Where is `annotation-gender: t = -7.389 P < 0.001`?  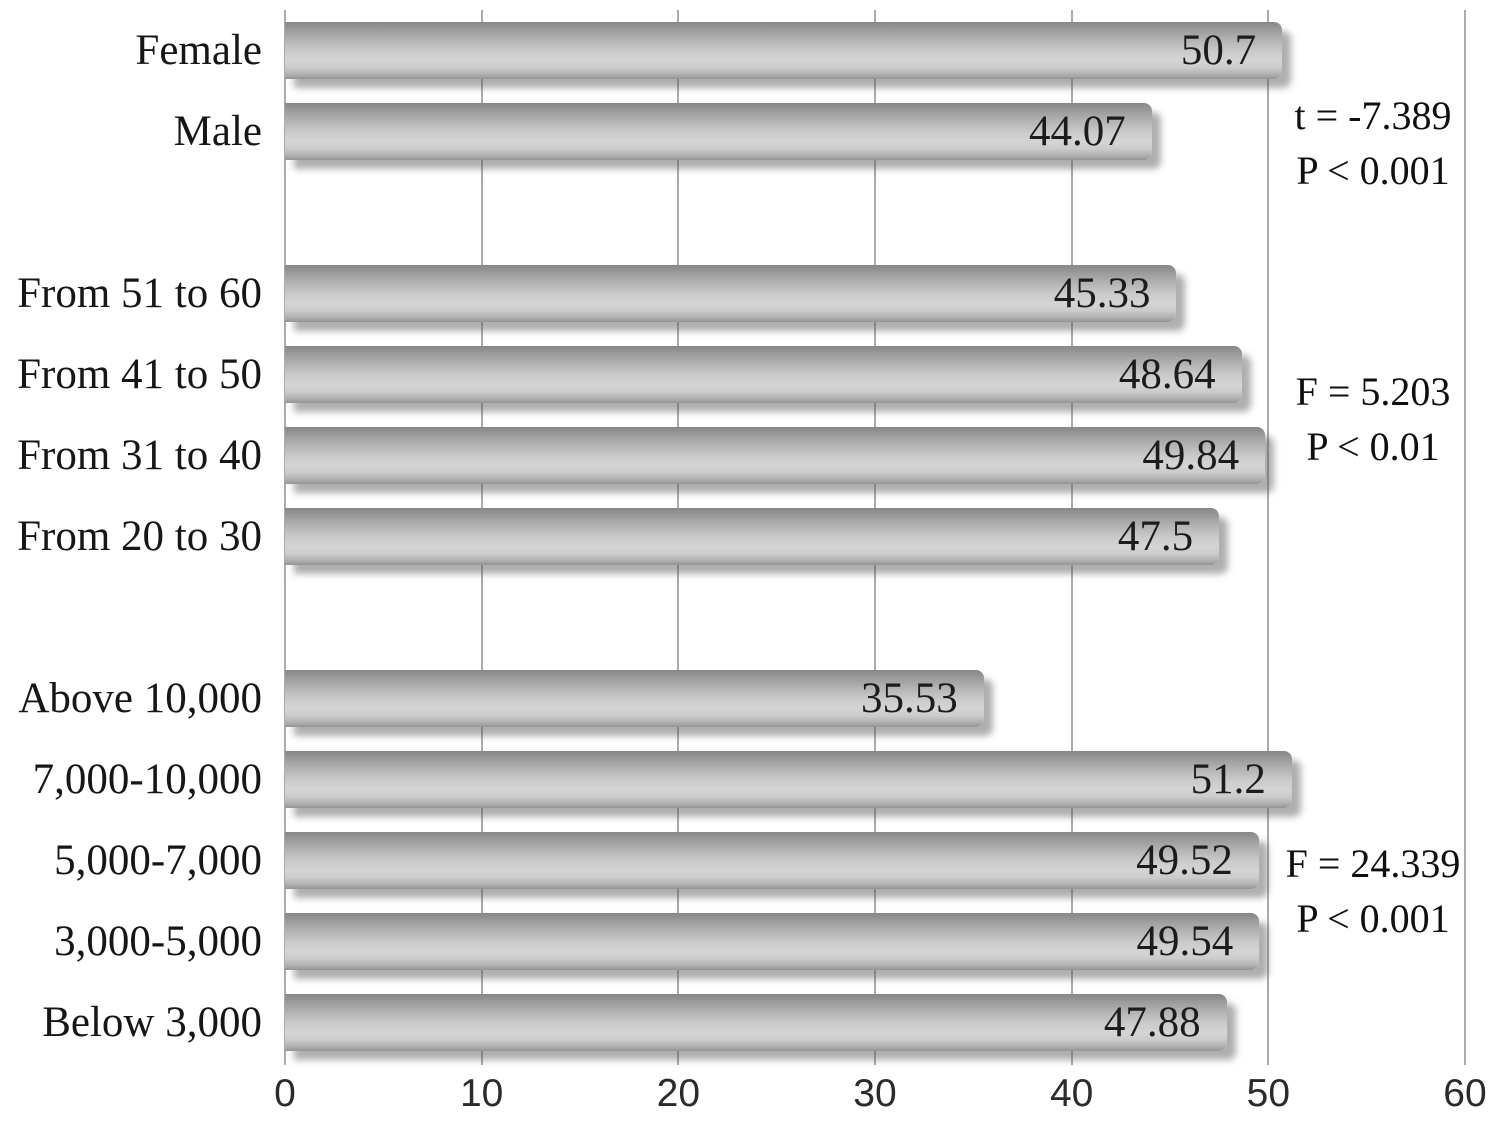 annotation-gender: t = -7.389 P < 0.001 is located at coordinates (1373, 143).